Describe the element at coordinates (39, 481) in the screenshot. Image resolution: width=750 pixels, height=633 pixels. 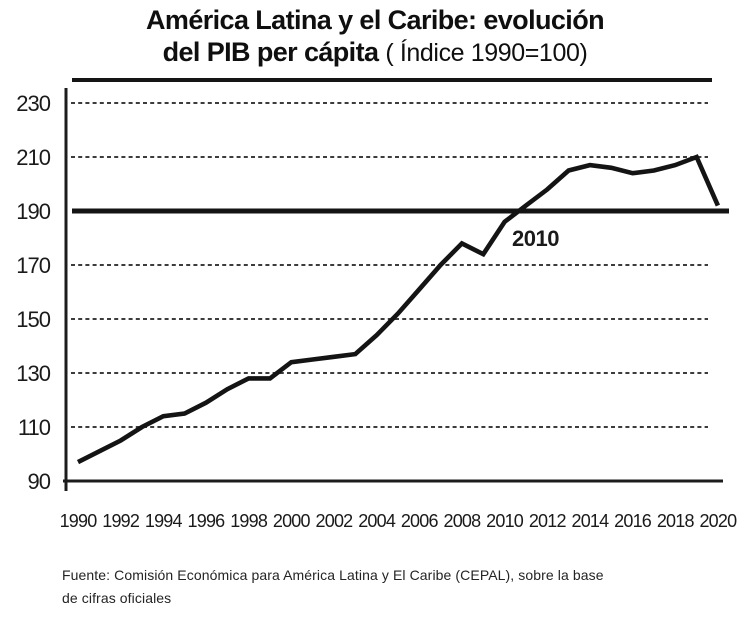
I see `y-tick-label-90: 90` at that location.